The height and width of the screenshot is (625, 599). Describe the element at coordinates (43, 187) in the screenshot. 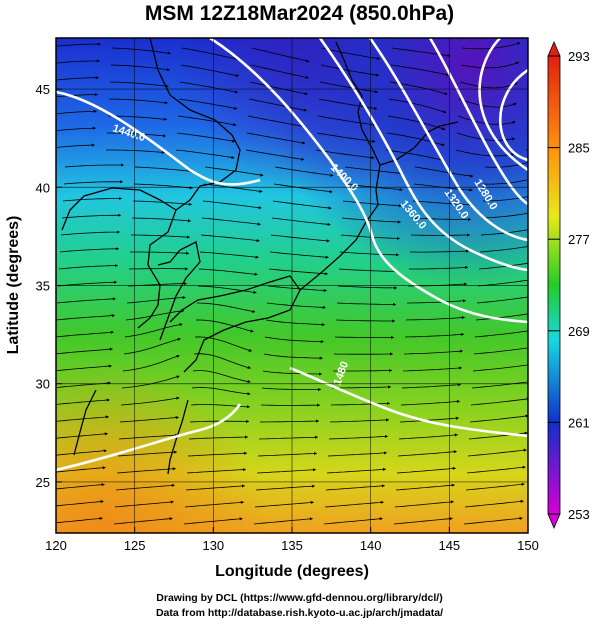

I see `y-tick-label: 40` at that location.